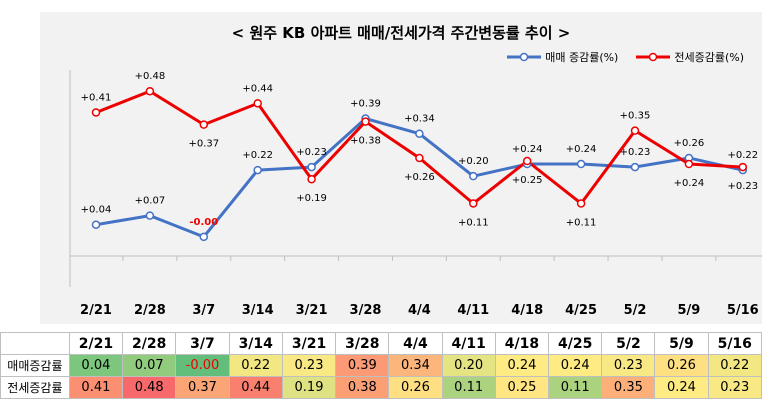  What do you see at coordinates (150, 201) in the screenshot?
I see `data-label: +0.07` at bounding box center [150, 201].